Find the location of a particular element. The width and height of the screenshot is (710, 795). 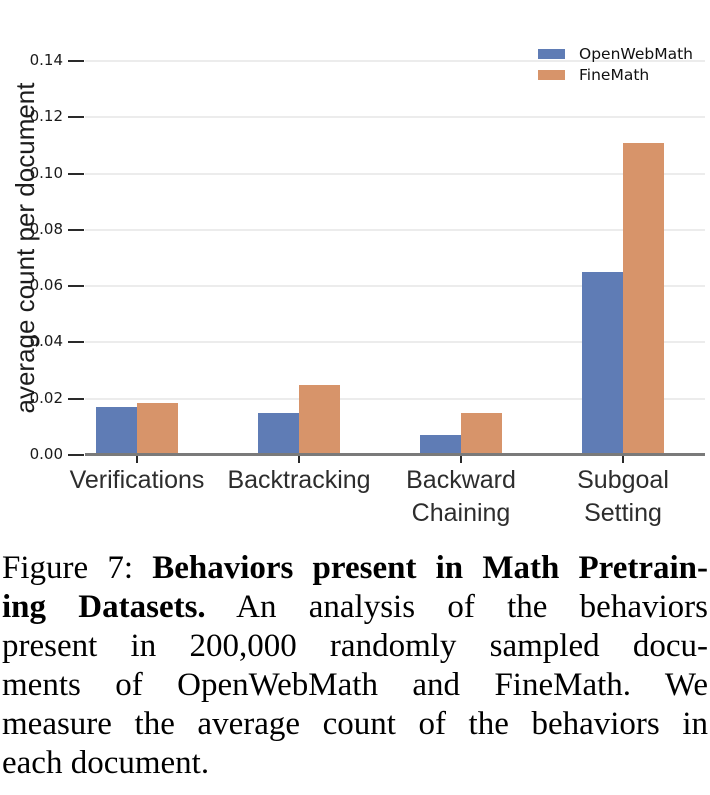

x-axis-line is located at coordinates (395, 454).